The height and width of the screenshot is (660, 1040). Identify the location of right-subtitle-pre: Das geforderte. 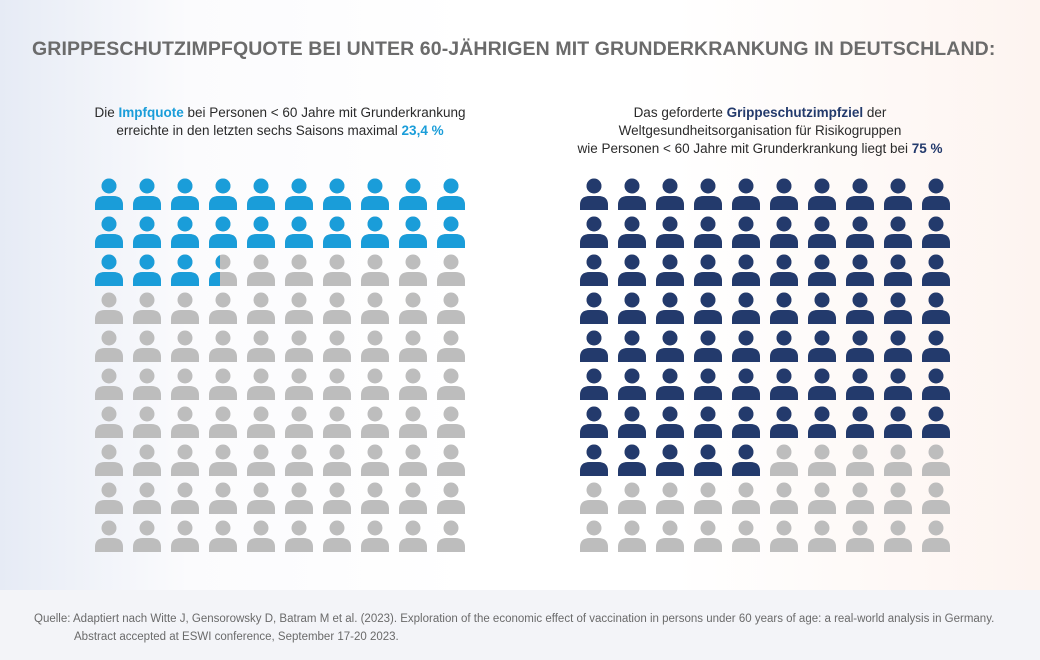
(680, 112).